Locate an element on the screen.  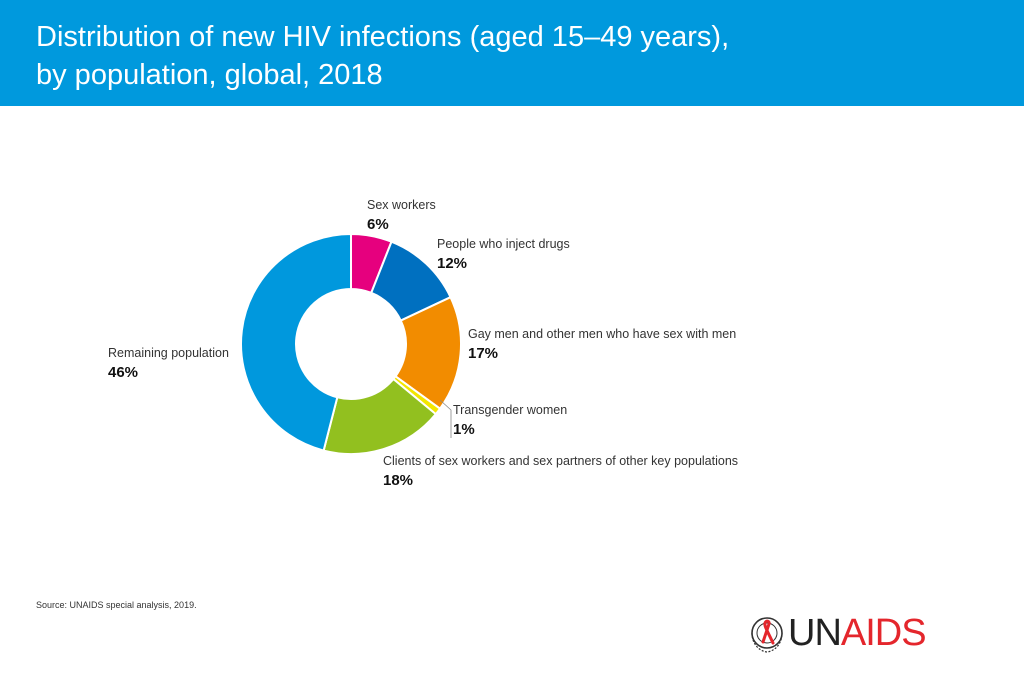
source-note: Source: UNAIDS special analysis, 2019. is located at coordinates (116, 605).